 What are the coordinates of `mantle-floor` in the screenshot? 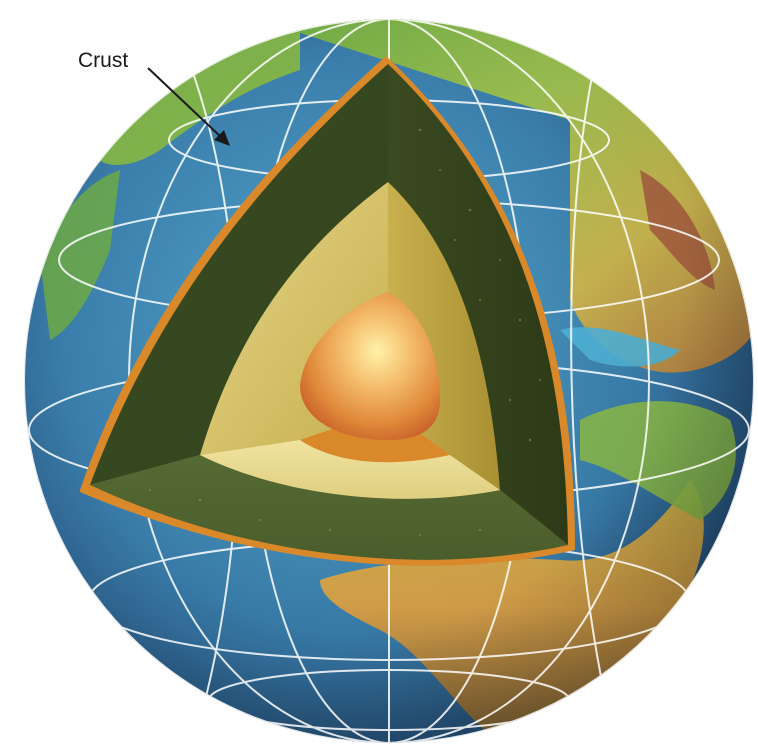 It's located at (329, 507).